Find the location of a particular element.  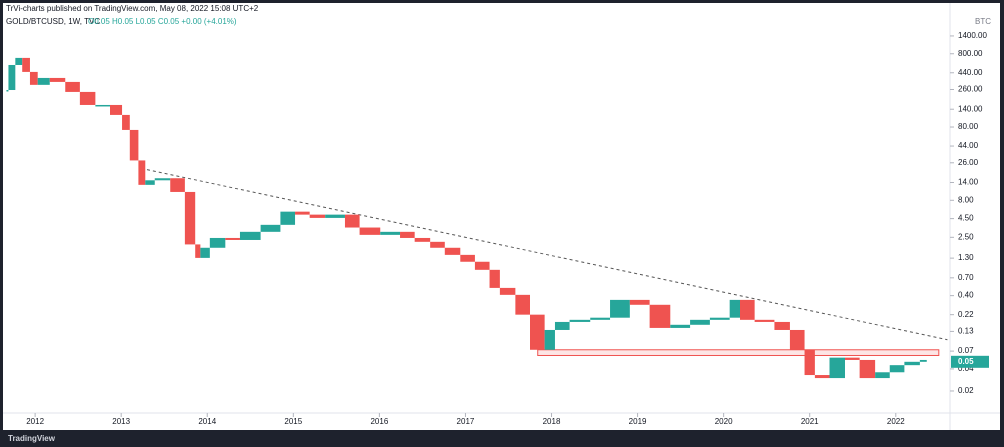

footer-brand: TradingView is located at coordinates (32, 438).